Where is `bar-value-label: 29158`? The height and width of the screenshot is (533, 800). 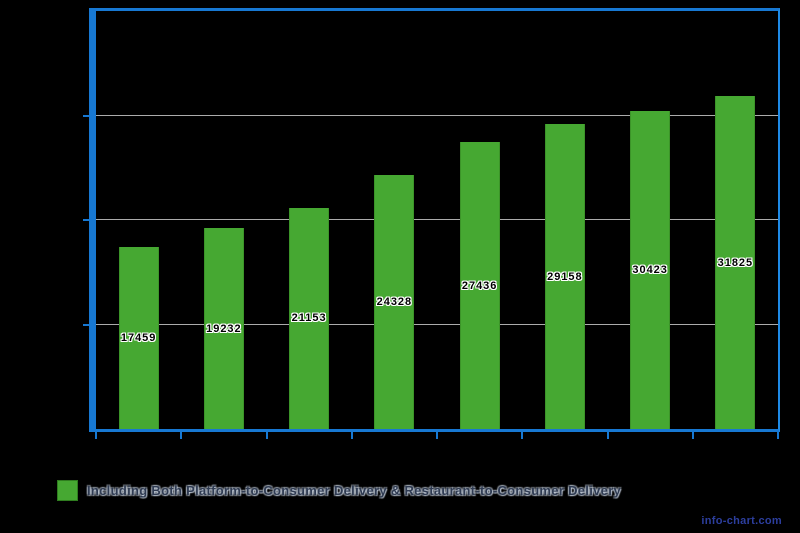
bar-value-label: 29158 is located at coordinates (565, 276).